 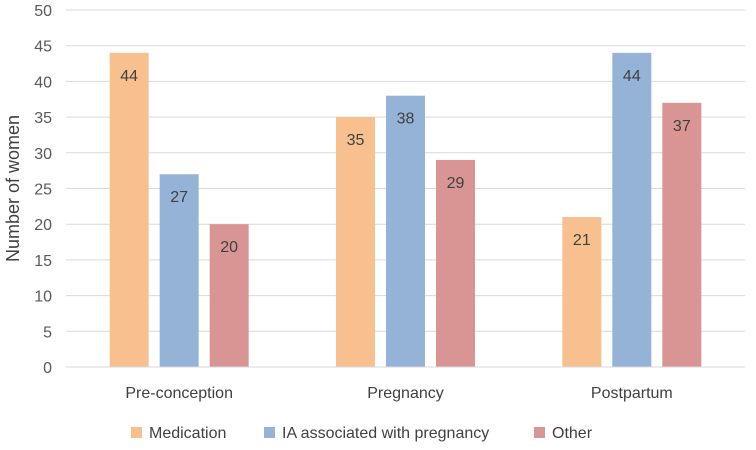 I want to click on data-label: 29, so click(x=456, y=183).